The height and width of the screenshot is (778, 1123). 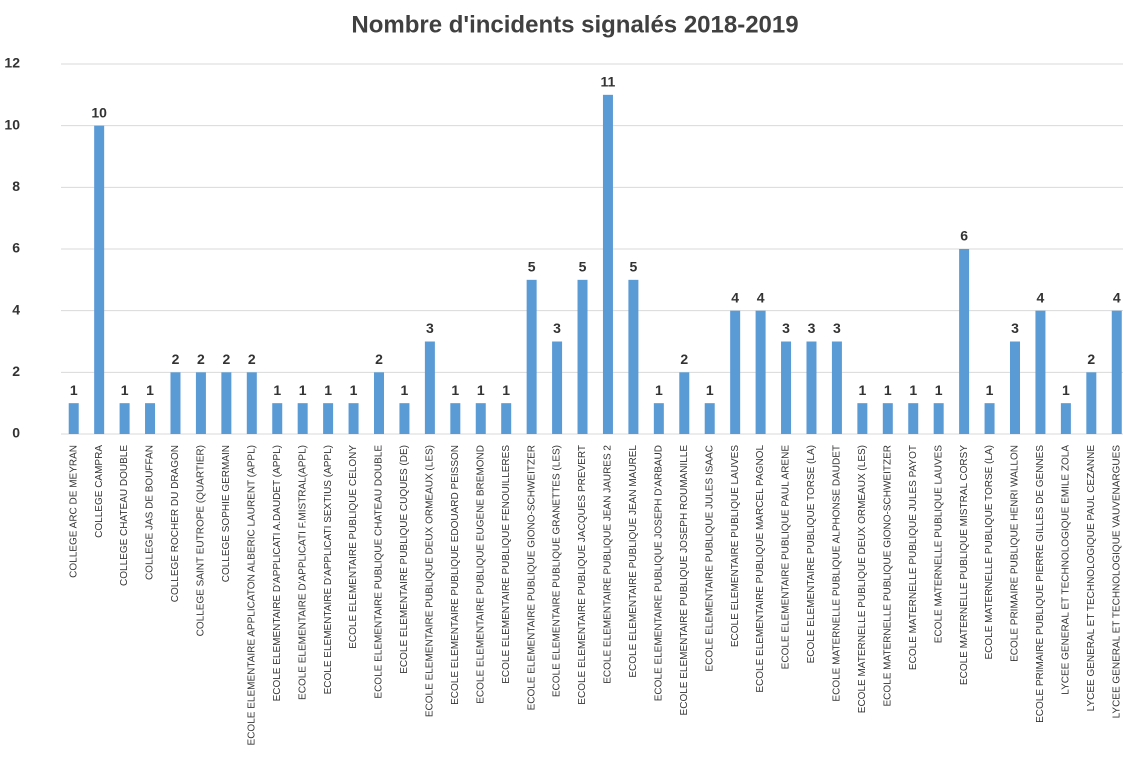 I want to click on x-tick-label: COLLEGE SAINT EUTROPE (QUARTIER), so click(x=201, y=540).